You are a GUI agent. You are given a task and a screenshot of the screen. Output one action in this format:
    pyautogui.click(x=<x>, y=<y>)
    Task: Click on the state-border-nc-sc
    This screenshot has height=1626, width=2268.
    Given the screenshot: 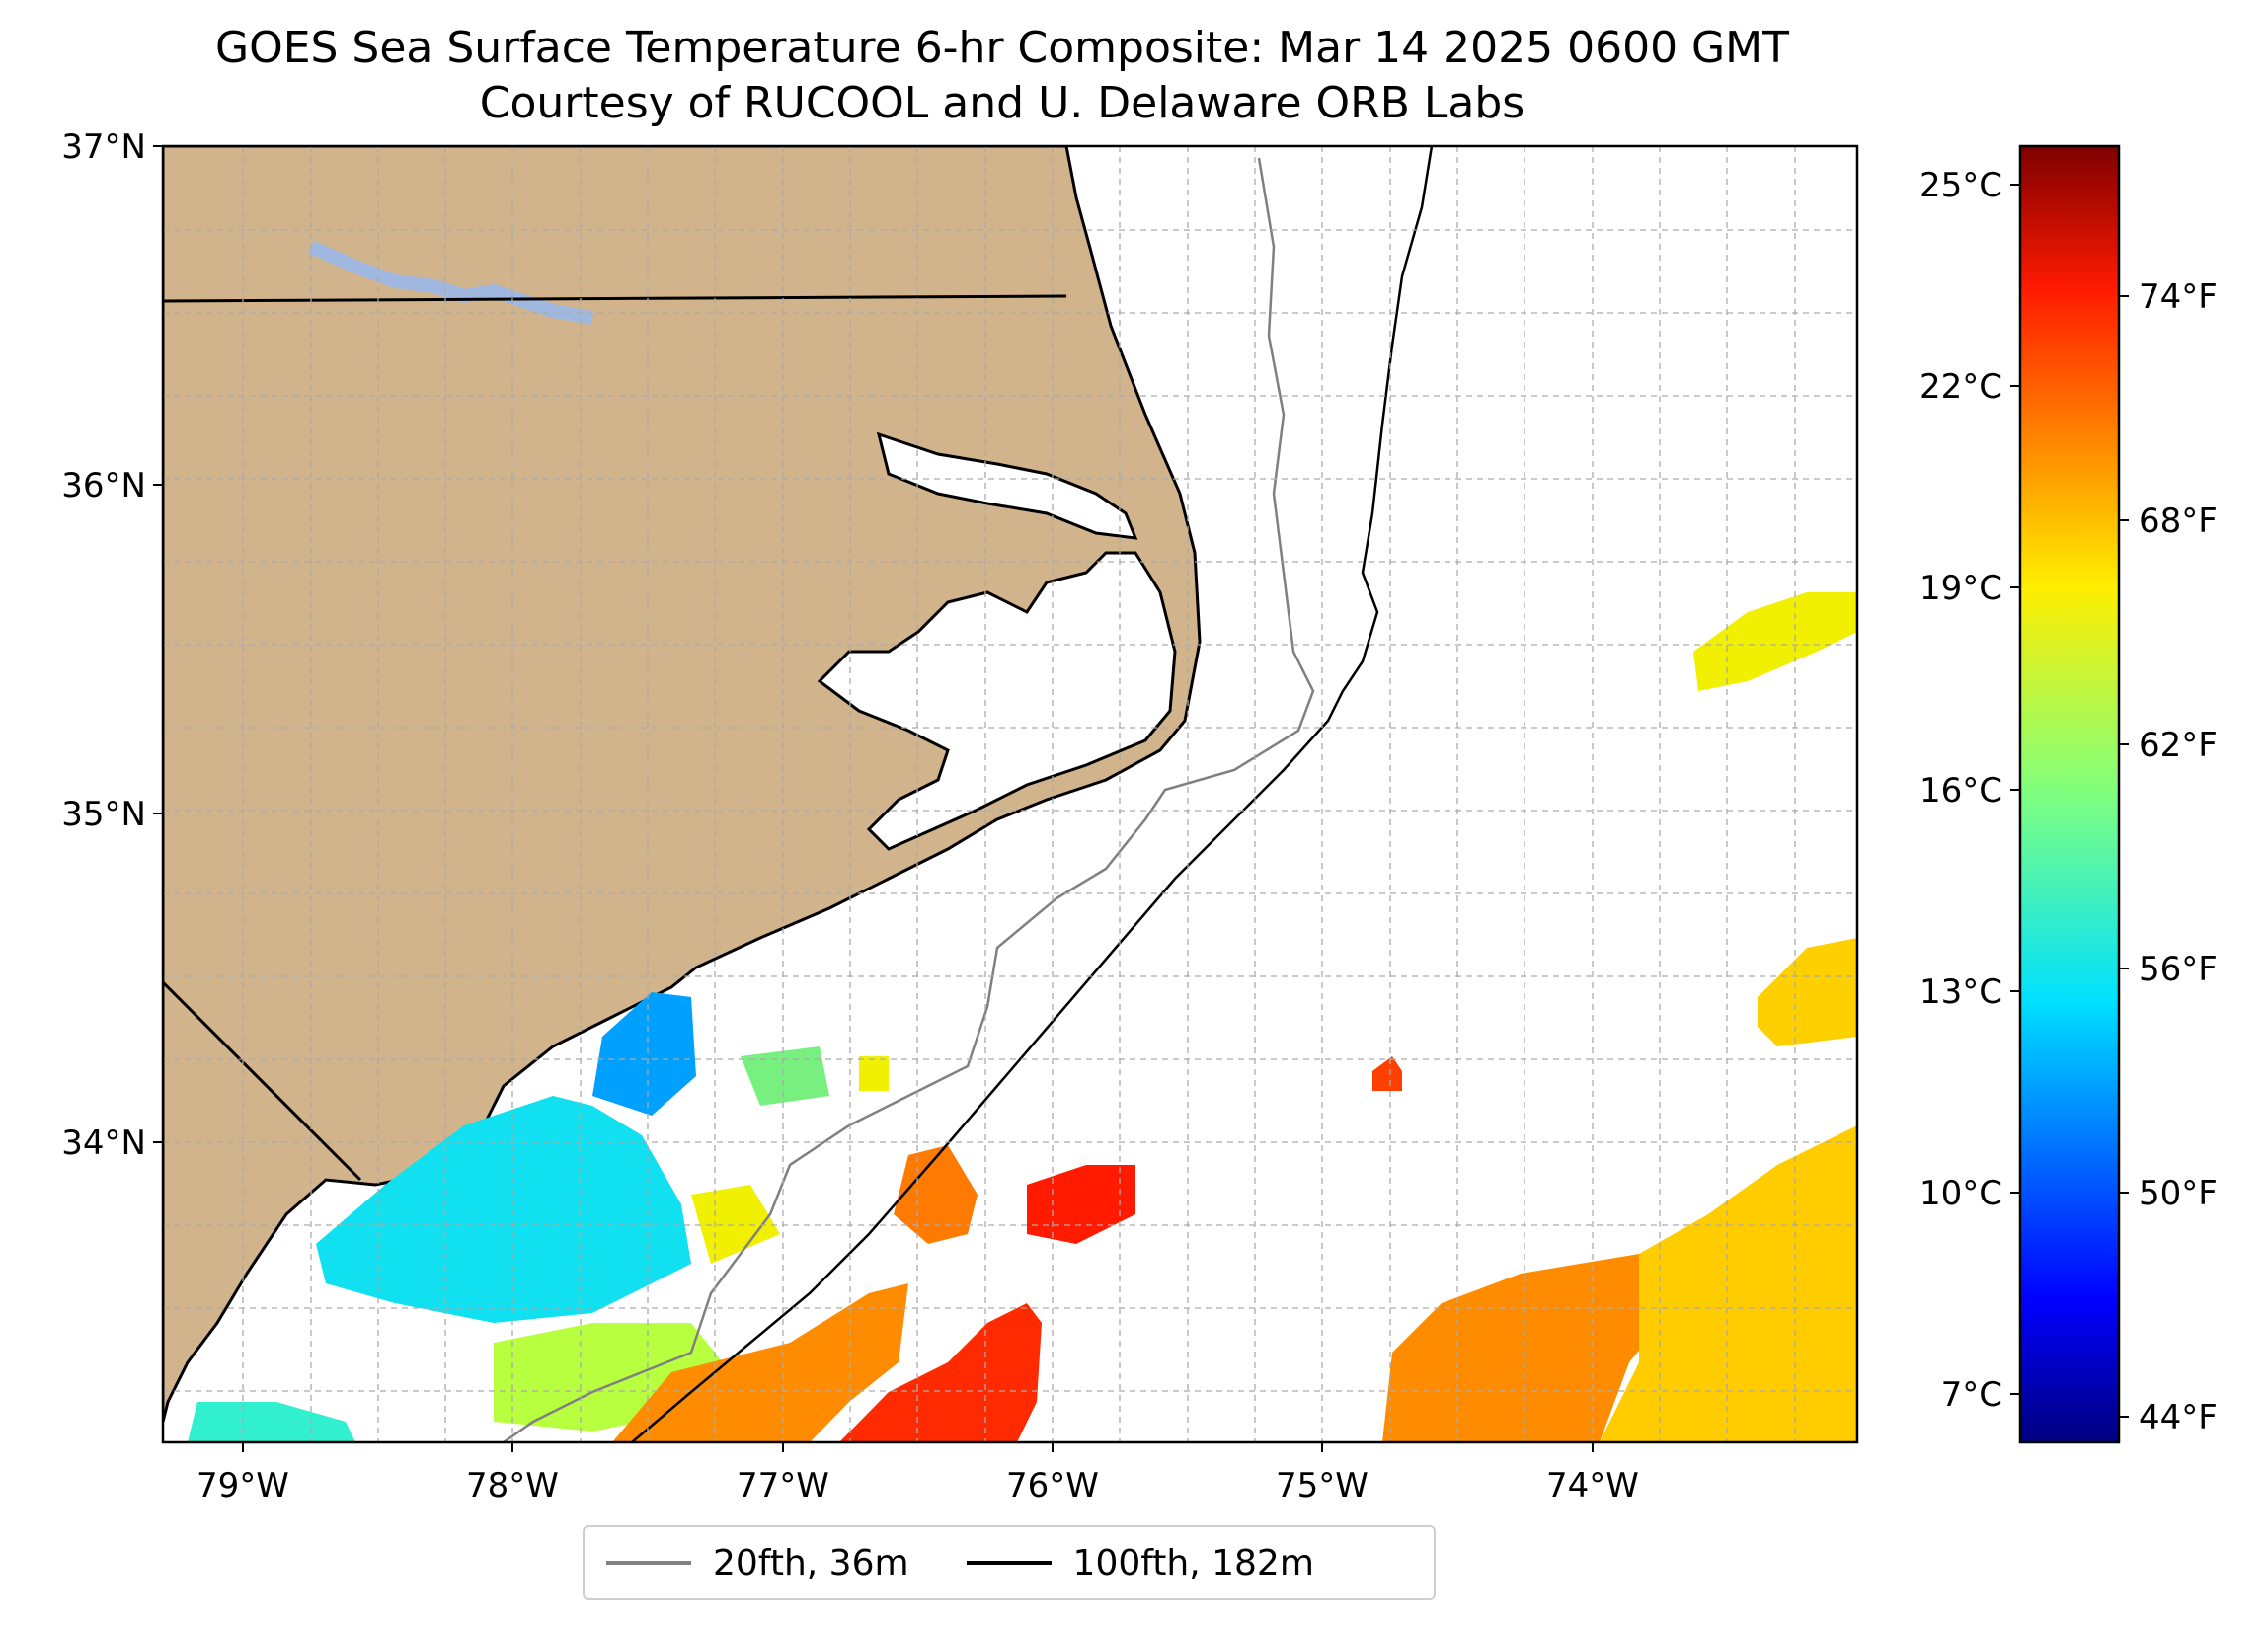 What is the action you would take?
    pyautogui.click(x=262, y=1081)
    